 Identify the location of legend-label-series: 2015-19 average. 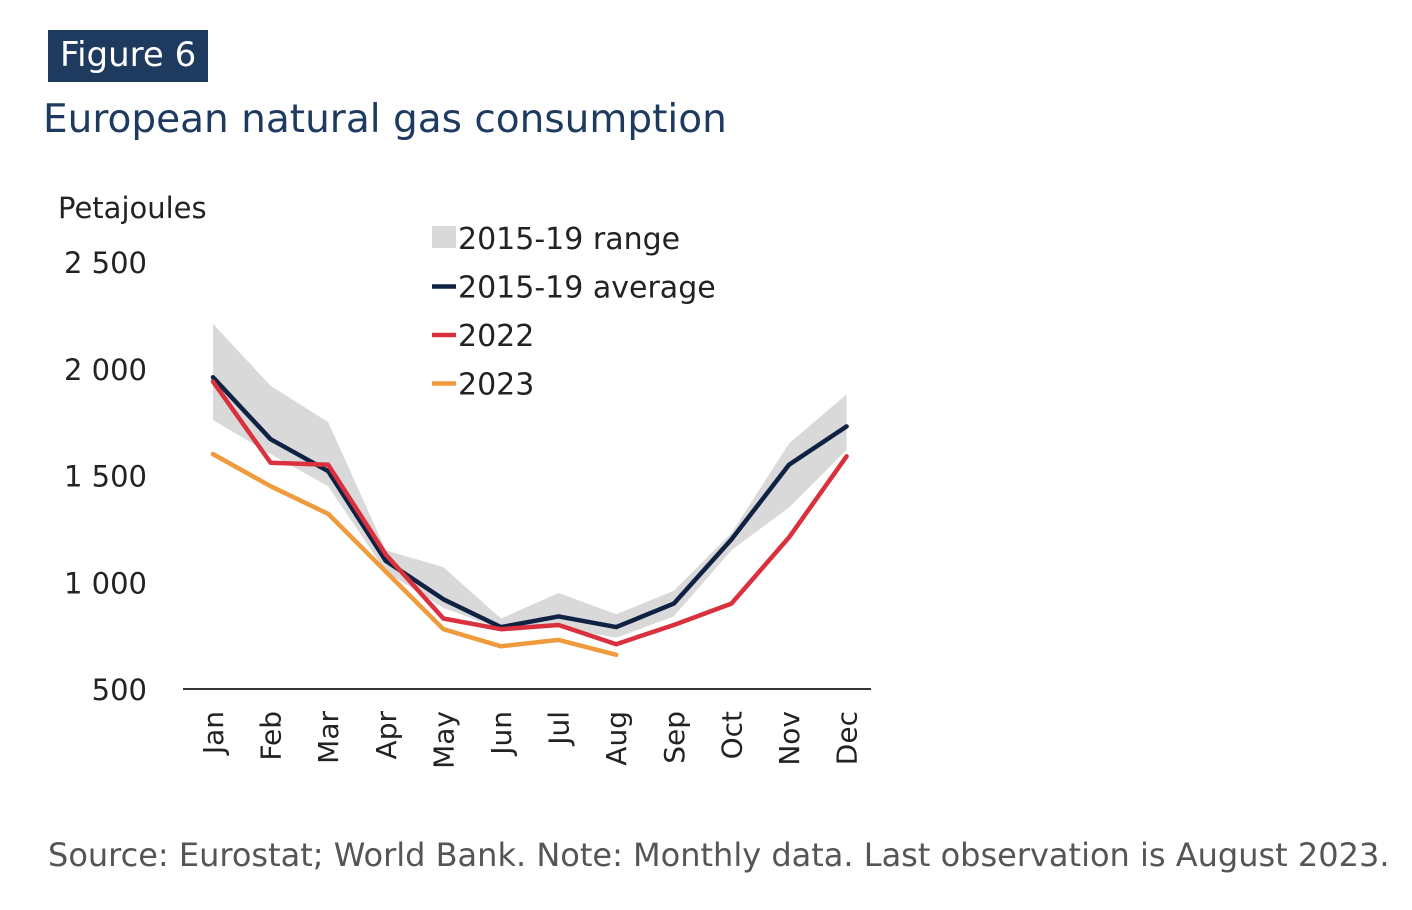
(587, 288).